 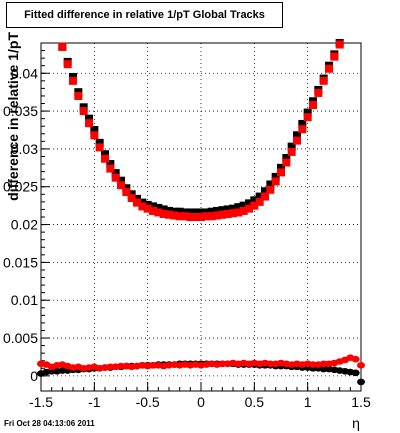 What do you see at coordinates (20, 111) in the screenshot?
I see `y-tick-label: 0.035` at bounding box center [20, 111].